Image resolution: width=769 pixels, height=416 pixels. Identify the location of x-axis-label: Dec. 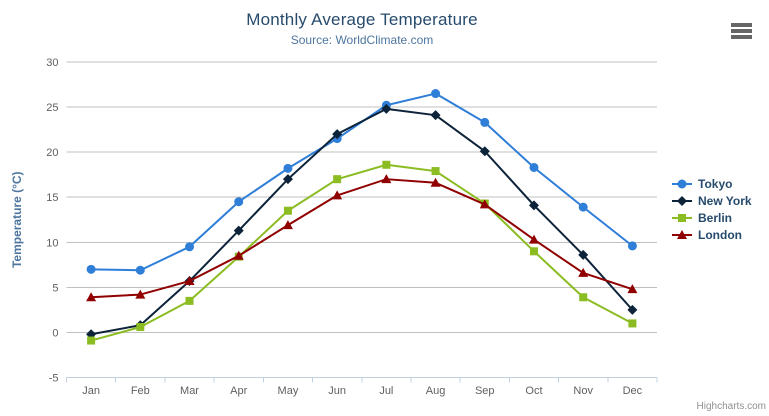
(633, 391).